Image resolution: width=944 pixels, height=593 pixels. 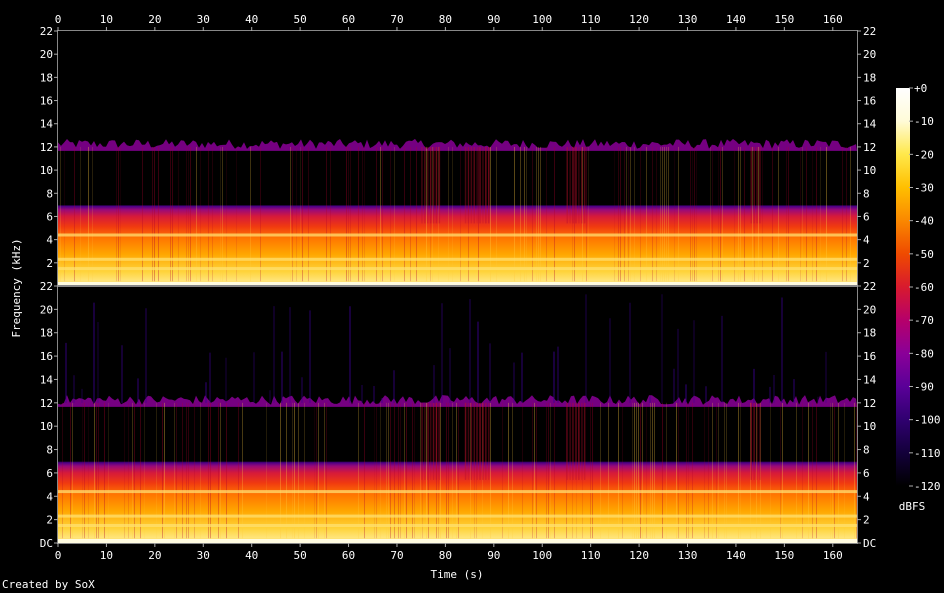 What do you see at coordinates (46, 170) in the screenshot?
I see `y-tick-label-left: 10` at bounding box center [46, 170].